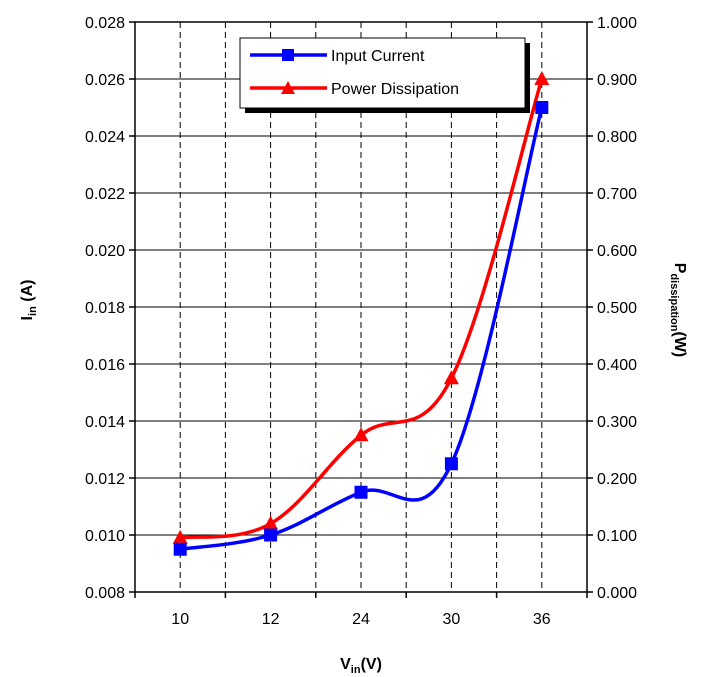 This screenshot has height=677, width=707. Describe the element at coordinates (105, 536) in the screenshot. I see `left-tick-label: 0.010` at that location.